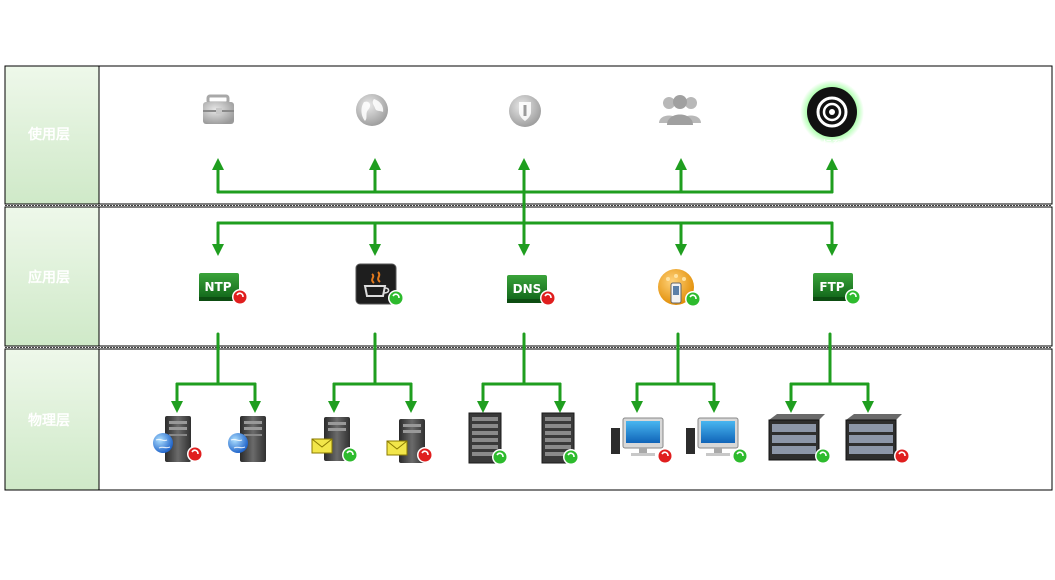 The width and height of the screenshot is (1055, 580). Describe the element at coordinates (832, 144) in the screenshot. I see `target-caption: 目标系统` at that location.